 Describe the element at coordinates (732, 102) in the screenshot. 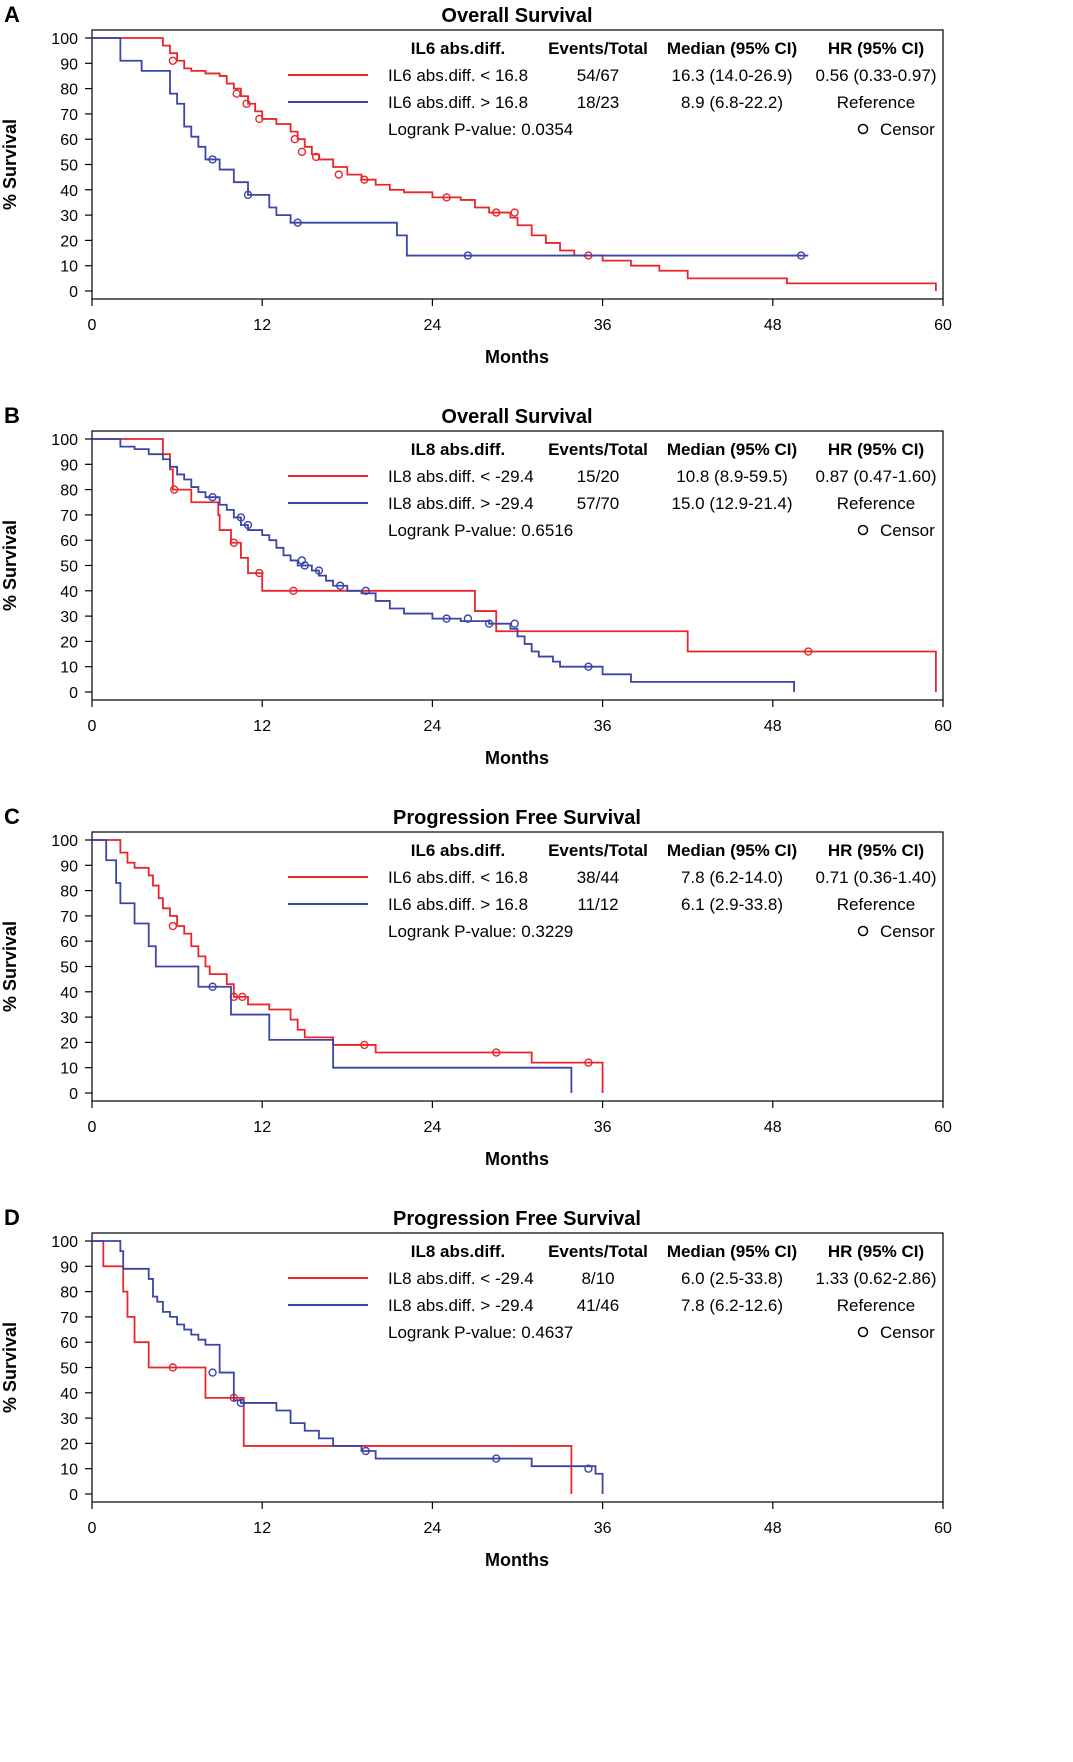

I see `legend-median: 8.9 (6.8-22.2)` at that location.